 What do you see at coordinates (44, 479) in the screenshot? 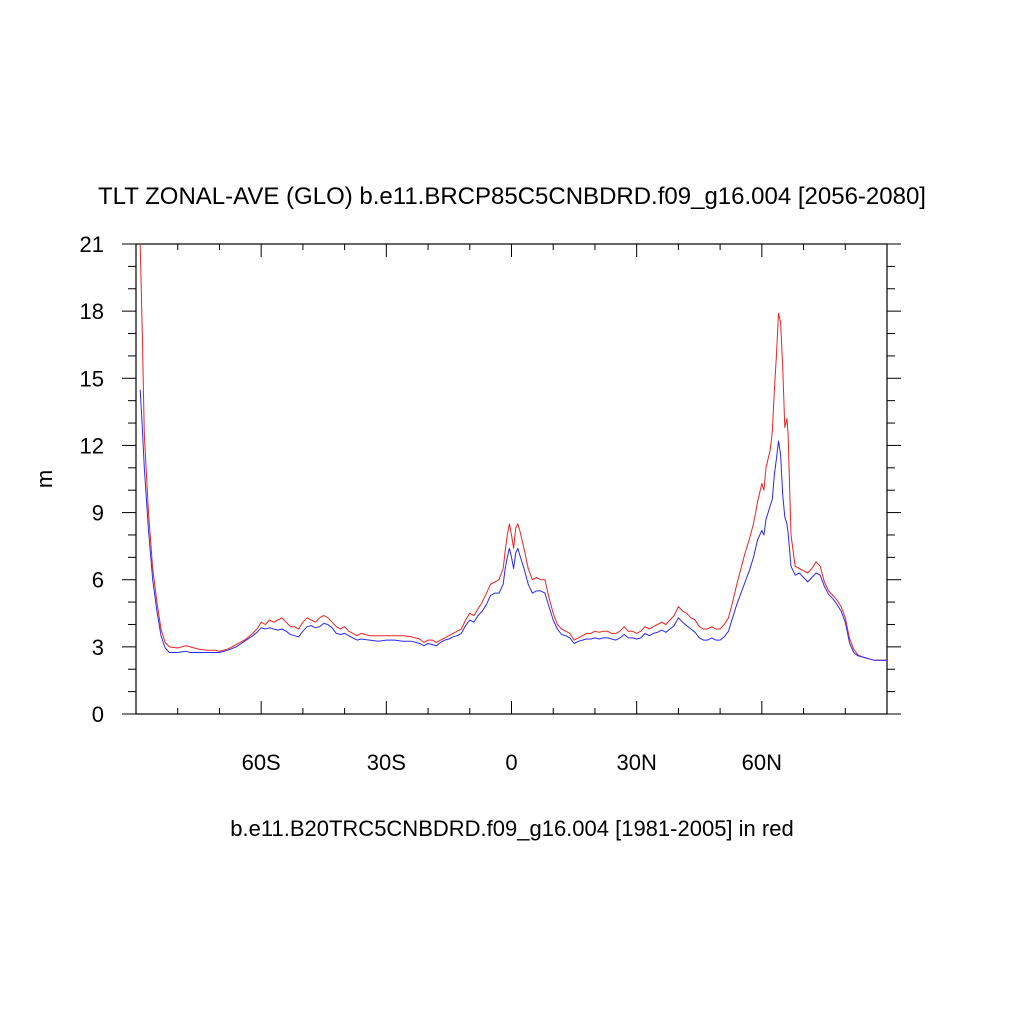
I see `y-axis-label: m` at bounding box center [44, 479].